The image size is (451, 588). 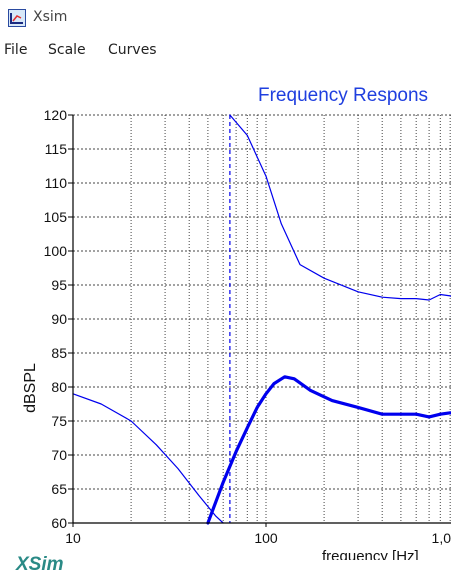 What do you see at coordinates (56, 115) in the screenshot?
I see `y-tick-label: 120` at bounding box center [56, 115].